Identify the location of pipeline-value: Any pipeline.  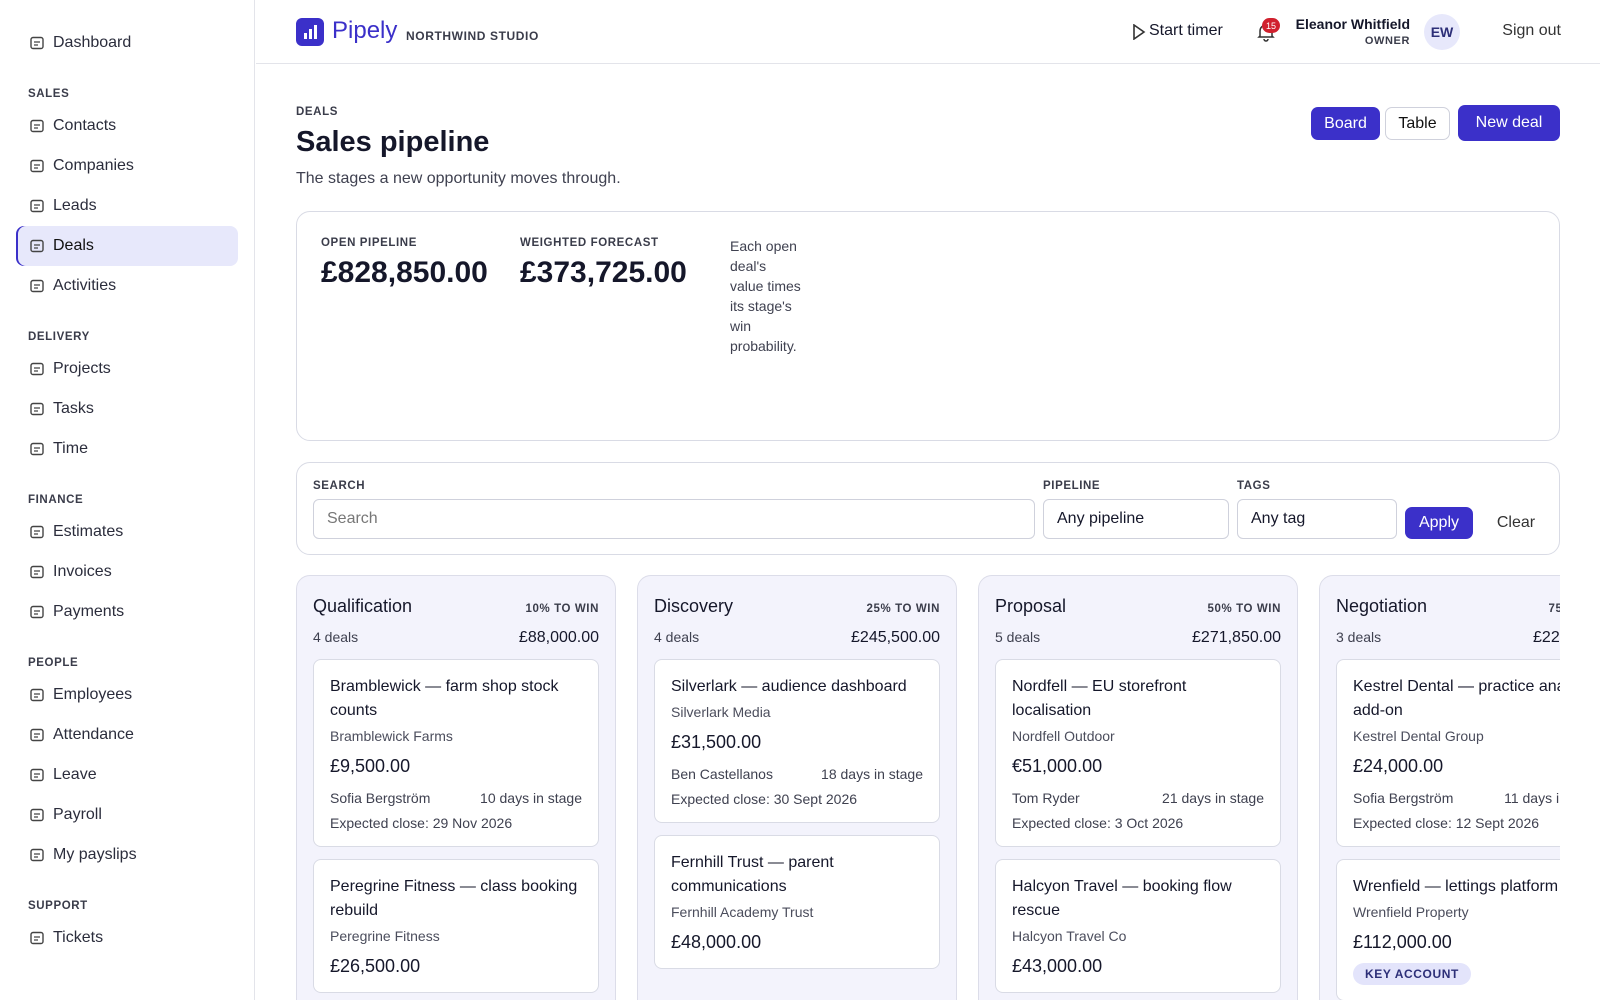
(1101, 518).